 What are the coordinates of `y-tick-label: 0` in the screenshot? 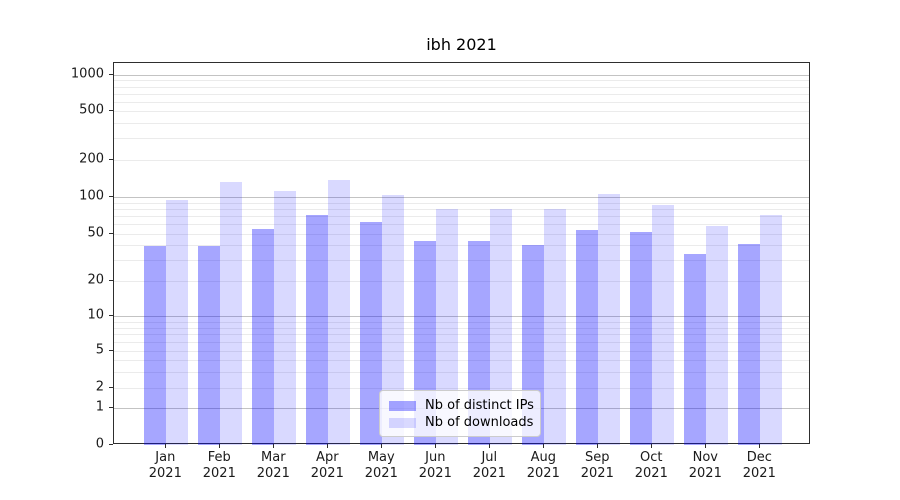 It's located at (99, 444).